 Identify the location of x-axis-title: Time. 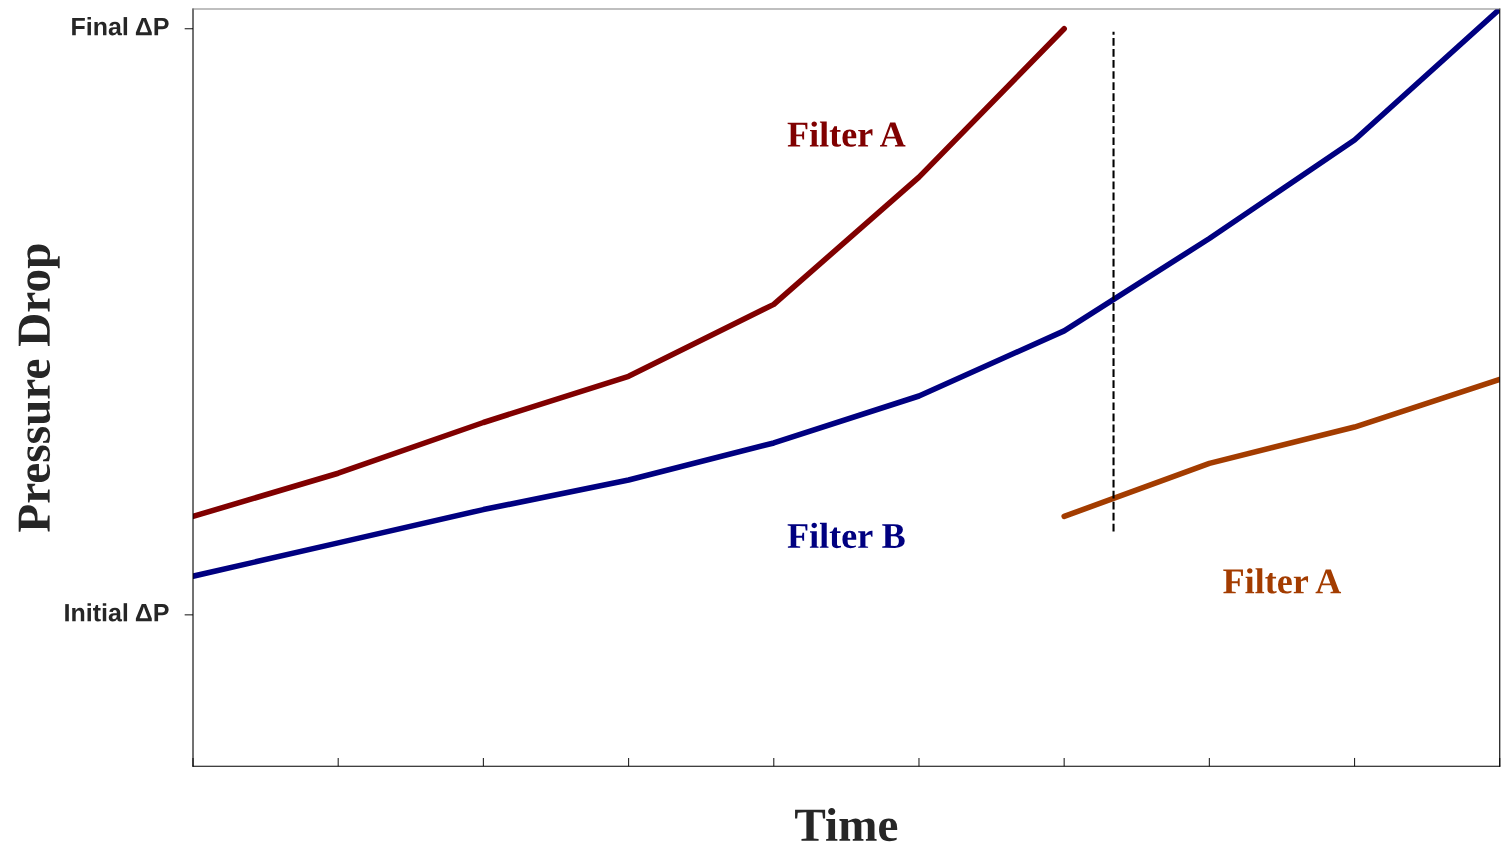
(846, 824).